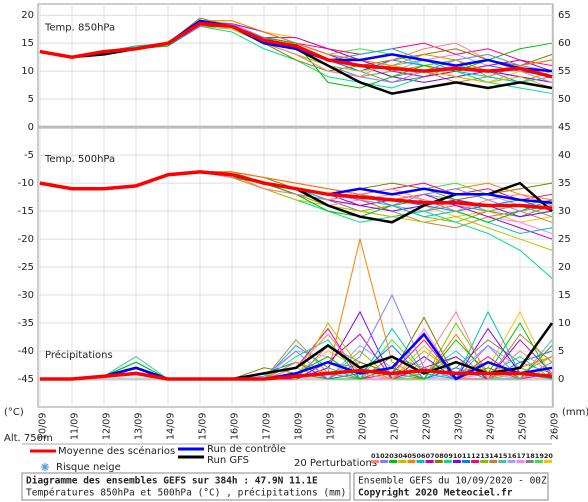 This screenshot has height=502, width=588. Describe the element at coordinates (564, 43) in the screenshot. I see `y2-tick-label: 60` at that location.